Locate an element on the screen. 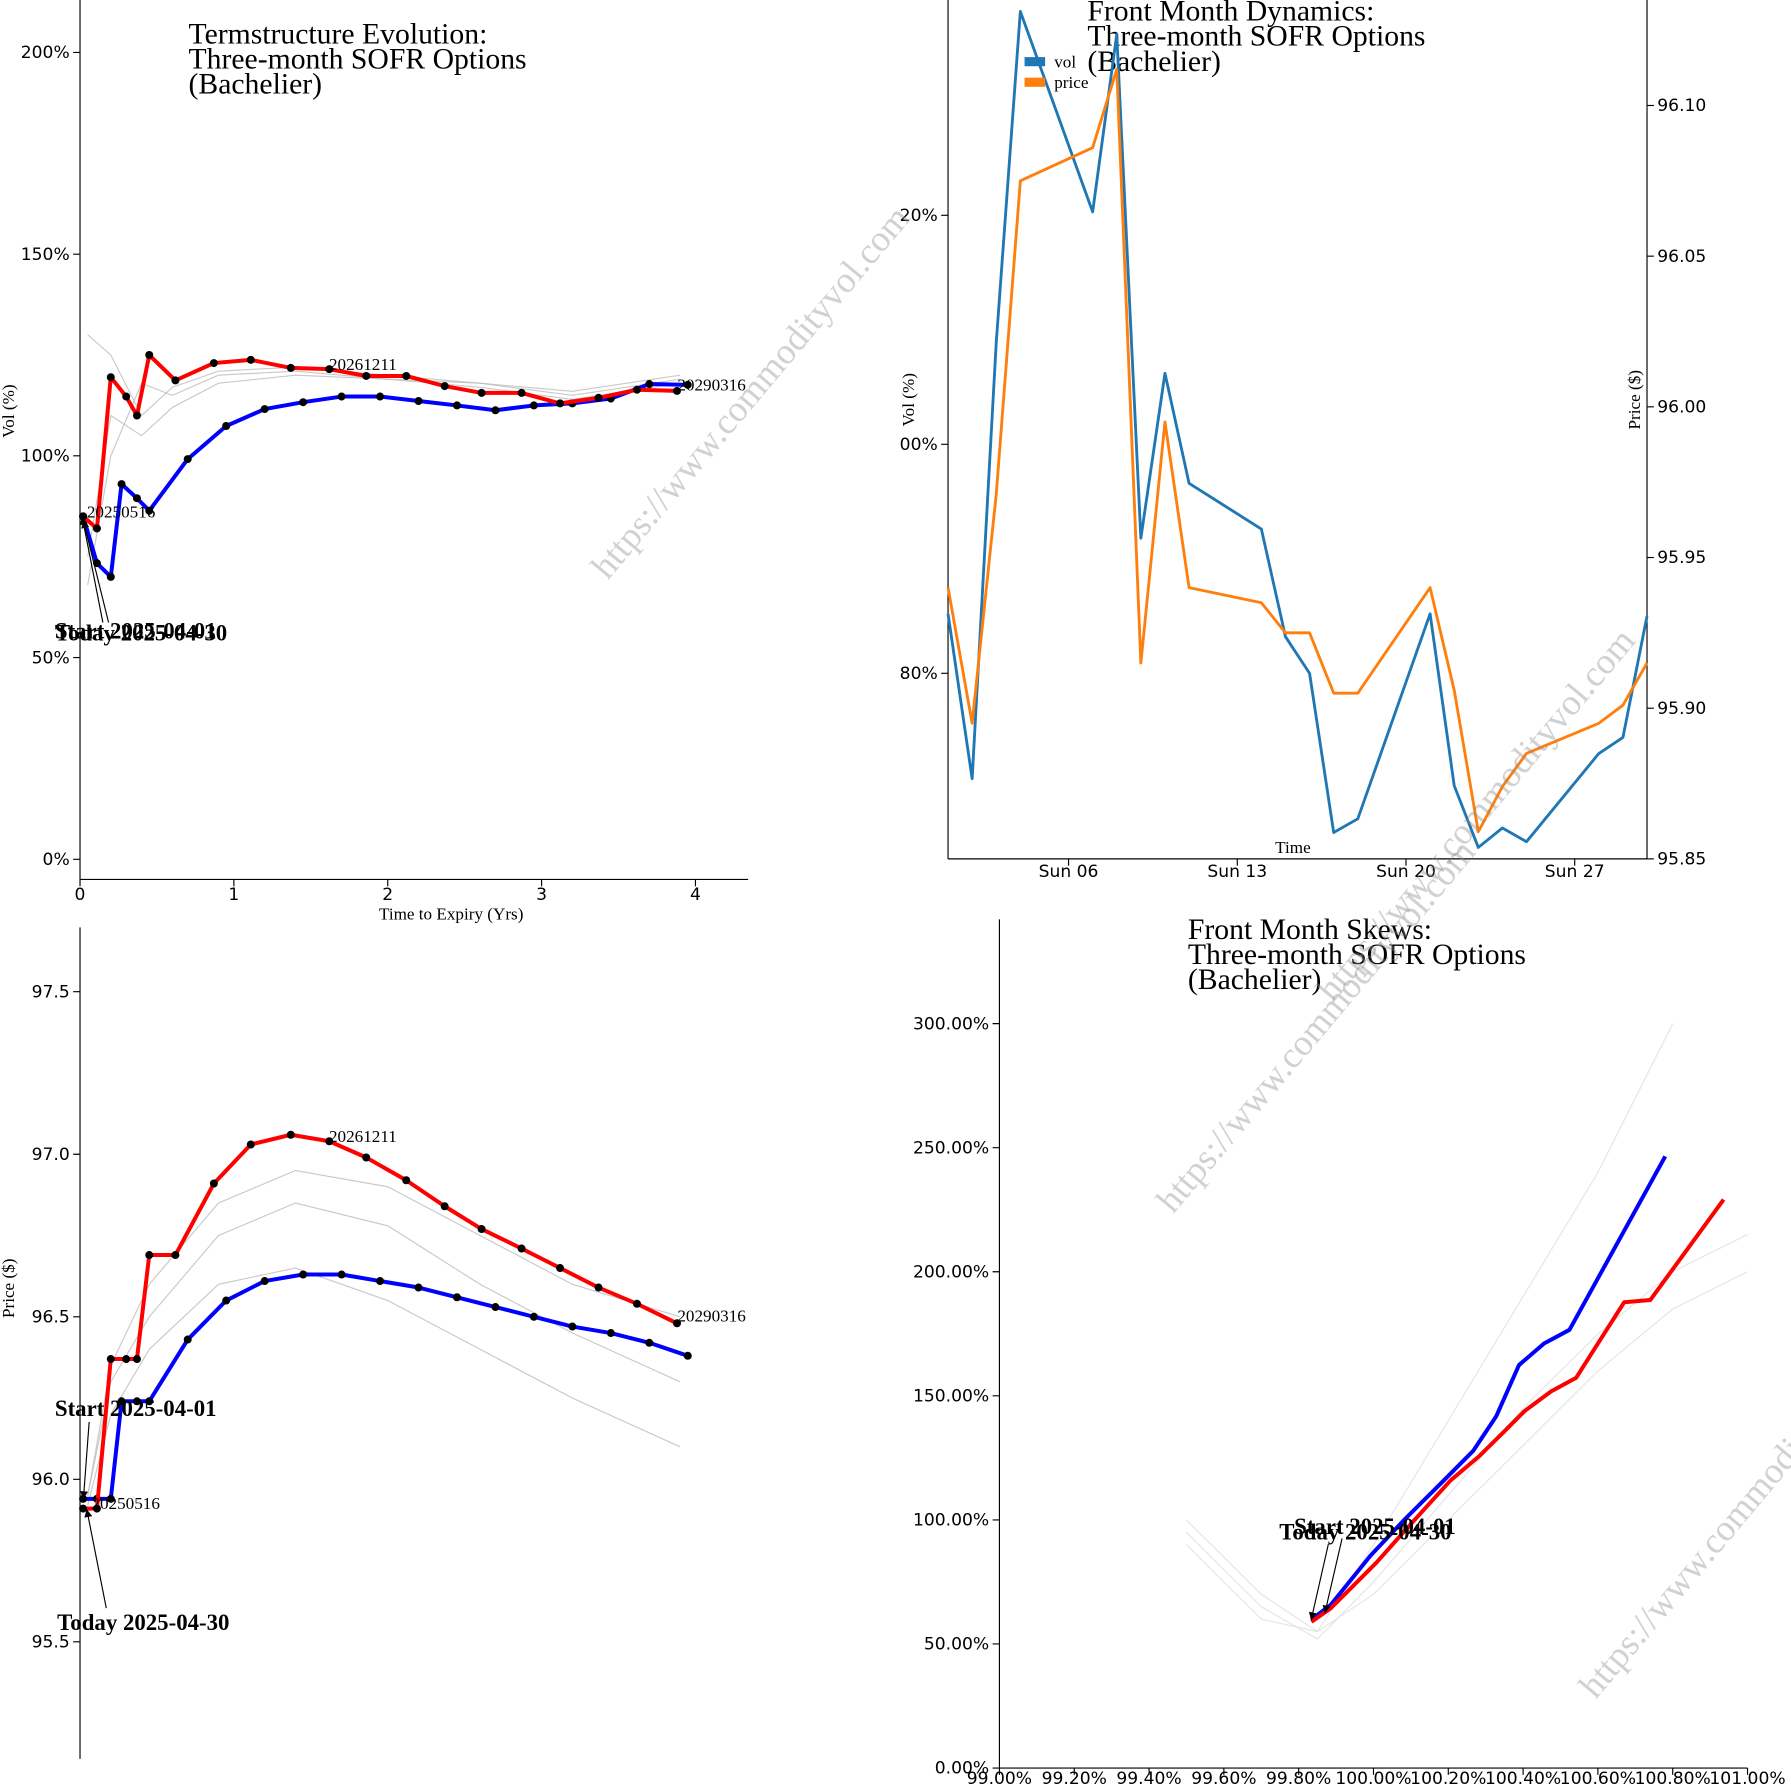  y2-axis-label: Price ($) is located at coordinates (1634, 399).